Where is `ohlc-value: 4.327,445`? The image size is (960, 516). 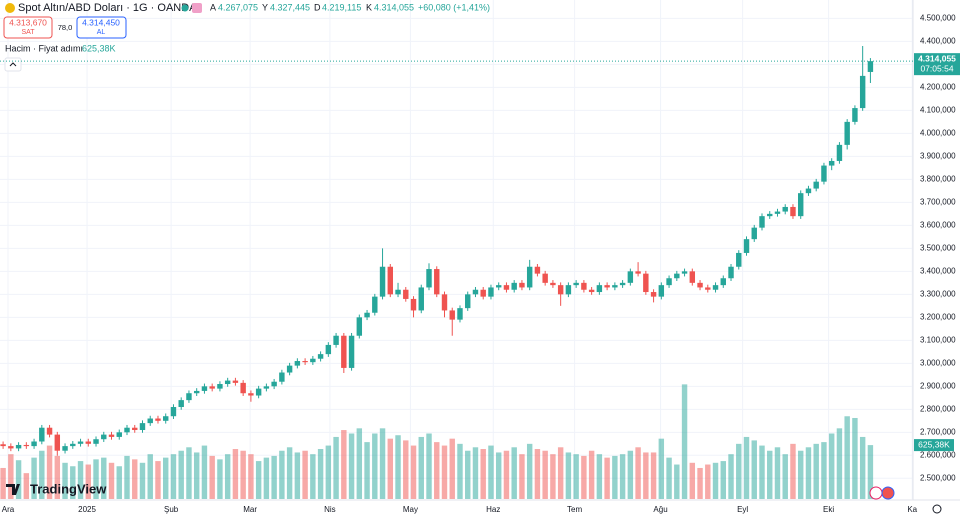 ohlc-value: 4.327,445 is located at coordinates (290, 7).